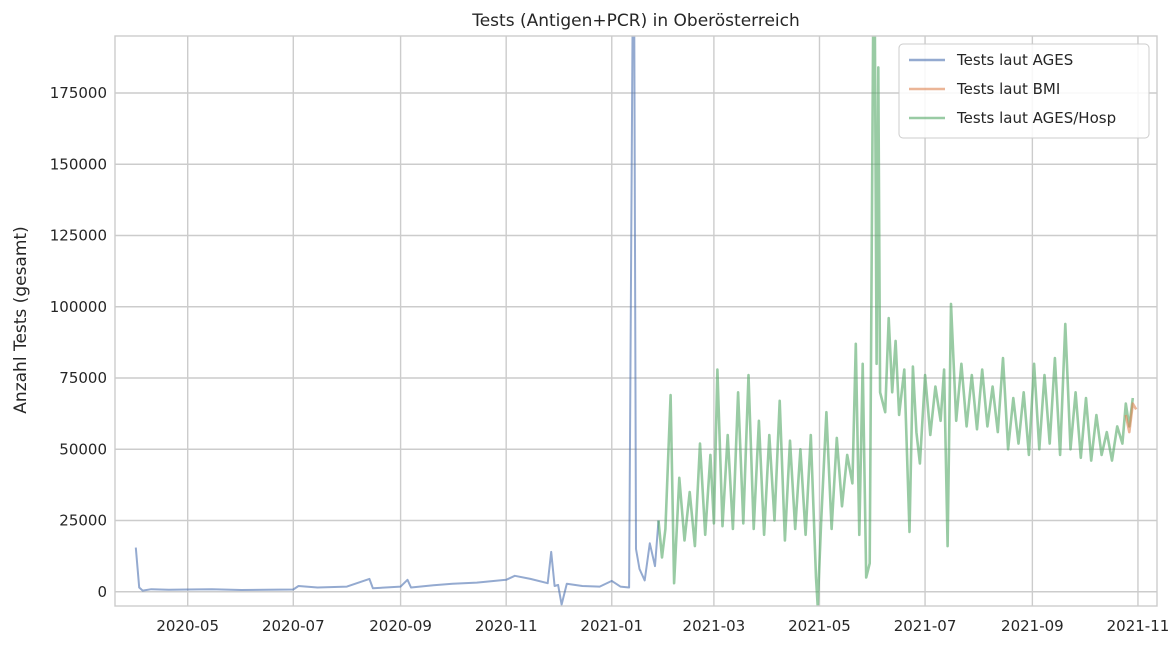 The width and height of the screenshot is (1168, 653). What do you see at coordinates (506, 626) in the screenshot?
I see `x-tick-label: 2020-11` at bounding box center [506, 626].